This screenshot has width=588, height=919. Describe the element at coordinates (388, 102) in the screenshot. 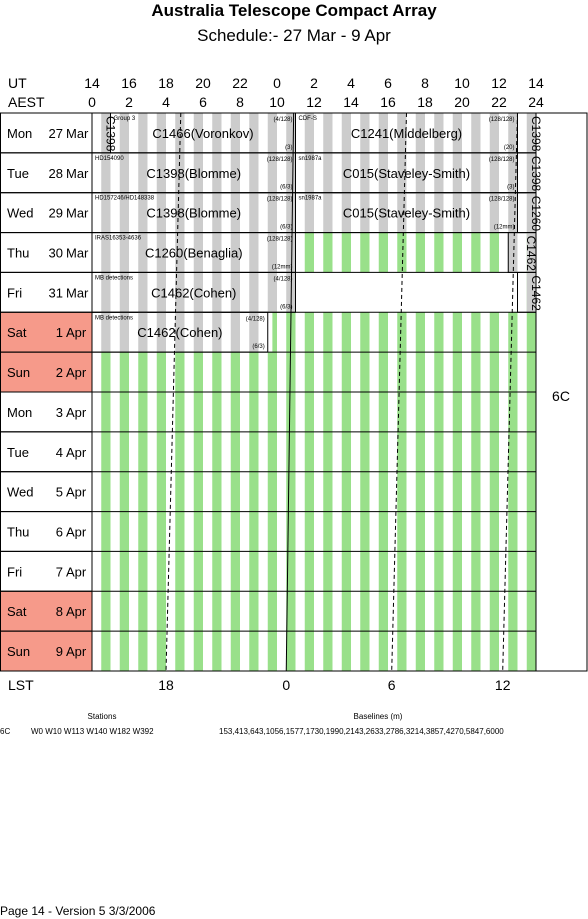

I see `aest-tick-label: 16` at that location.